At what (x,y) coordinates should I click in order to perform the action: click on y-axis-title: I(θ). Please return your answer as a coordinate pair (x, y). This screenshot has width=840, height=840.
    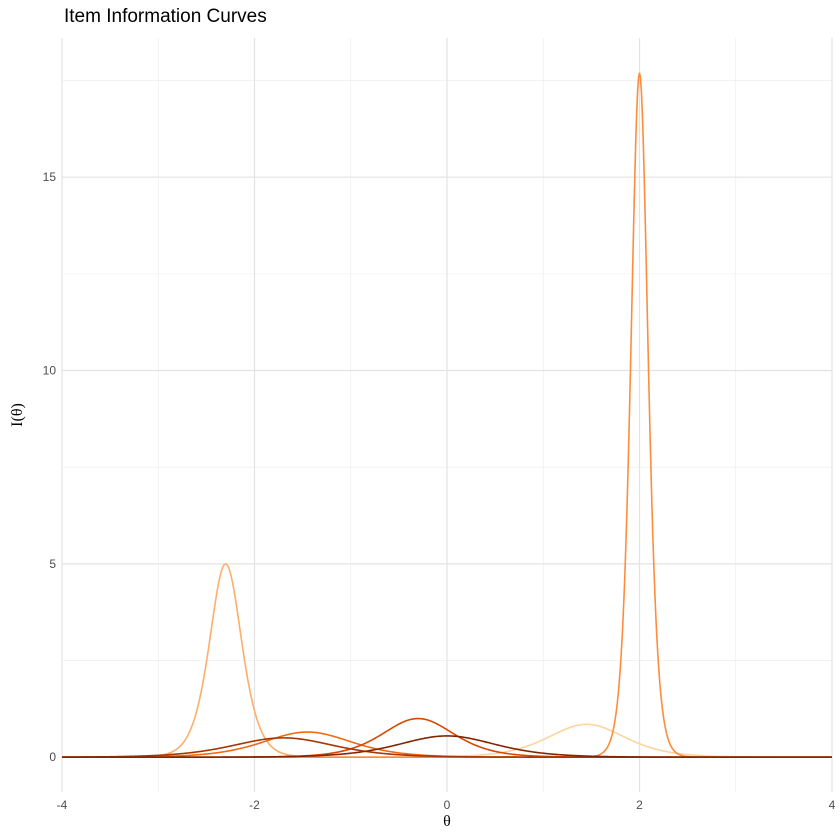
    Looking at the image, I should click on (17, 415).